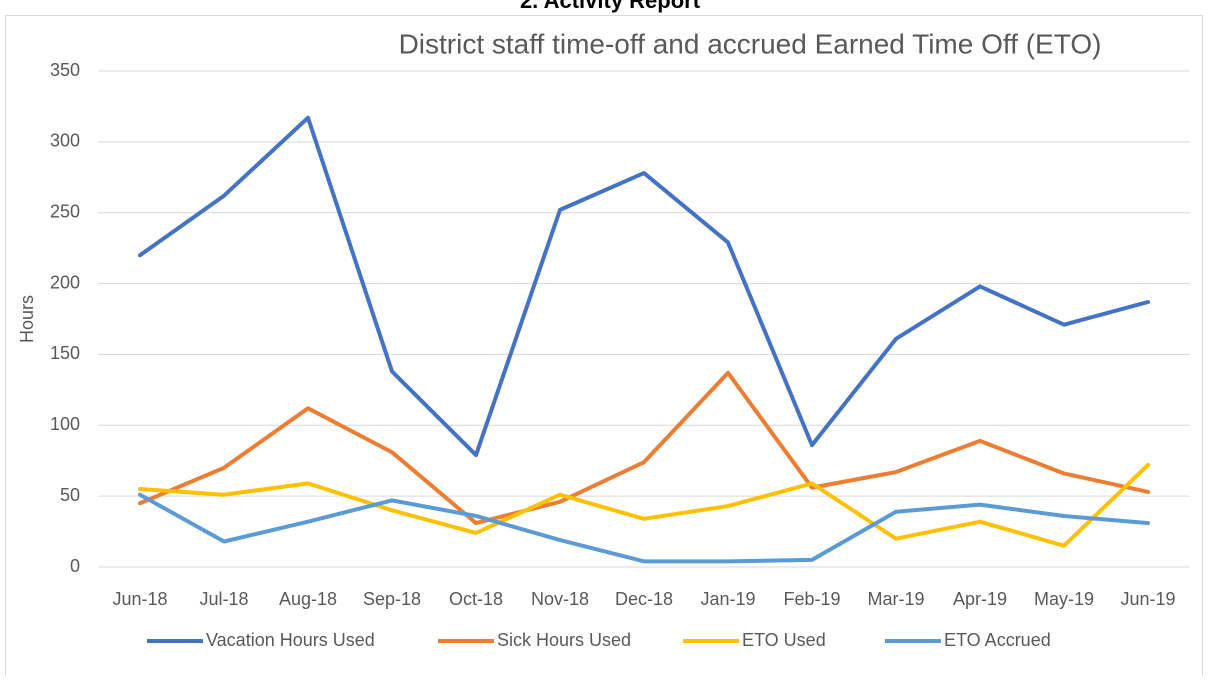  What do you see at coordinates (811, 599) in the screenshot?
I see `x-tick-label: Feb-19` at bounding box center [811, 599].